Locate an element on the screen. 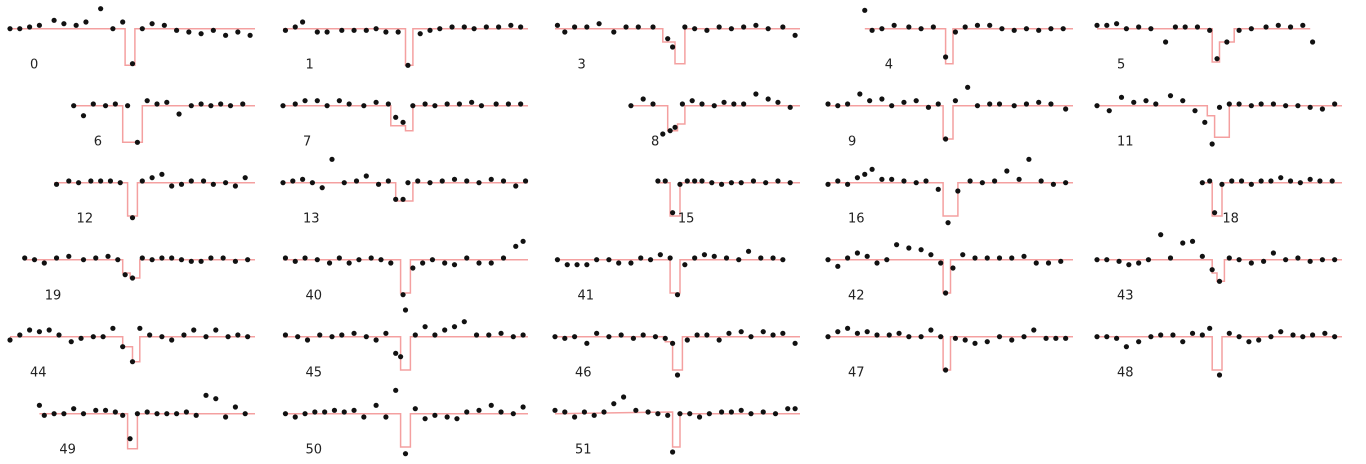 The height and width of the screenshot is (464, 1366). panel-label: 13 is located at coordinates (311, 219).